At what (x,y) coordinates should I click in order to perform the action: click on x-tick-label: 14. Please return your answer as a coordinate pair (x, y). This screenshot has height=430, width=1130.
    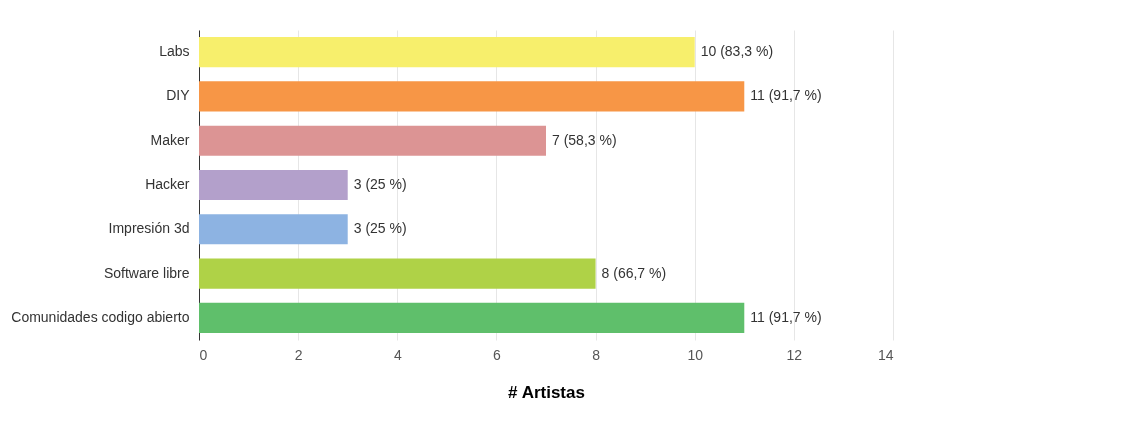
    Looking at the image, I should click on (885, 354).